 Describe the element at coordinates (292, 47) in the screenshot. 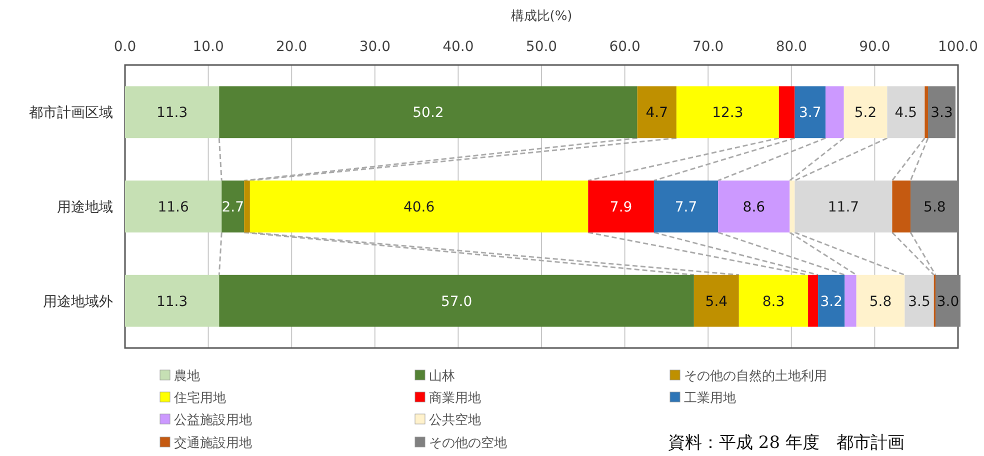

I see `x-tick-label: 20.0` at that location.